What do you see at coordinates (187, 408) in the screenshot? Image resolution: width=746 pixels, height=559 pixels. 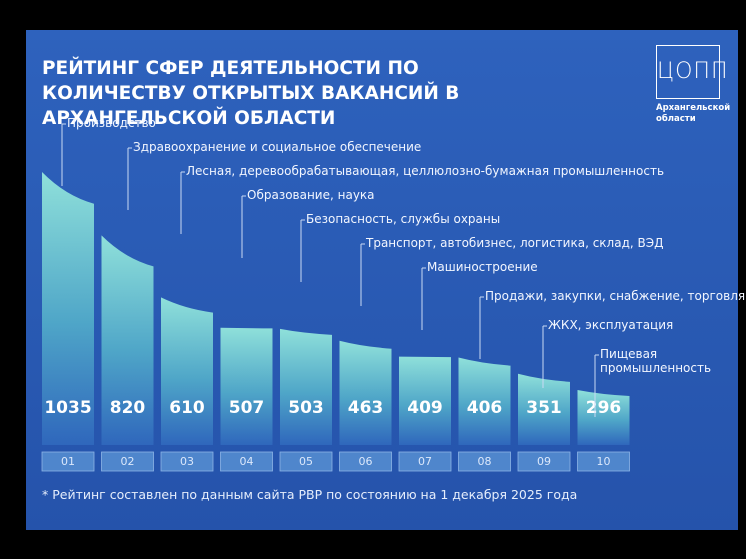 I see `value-label: 610` at bounding box center [187, 408].